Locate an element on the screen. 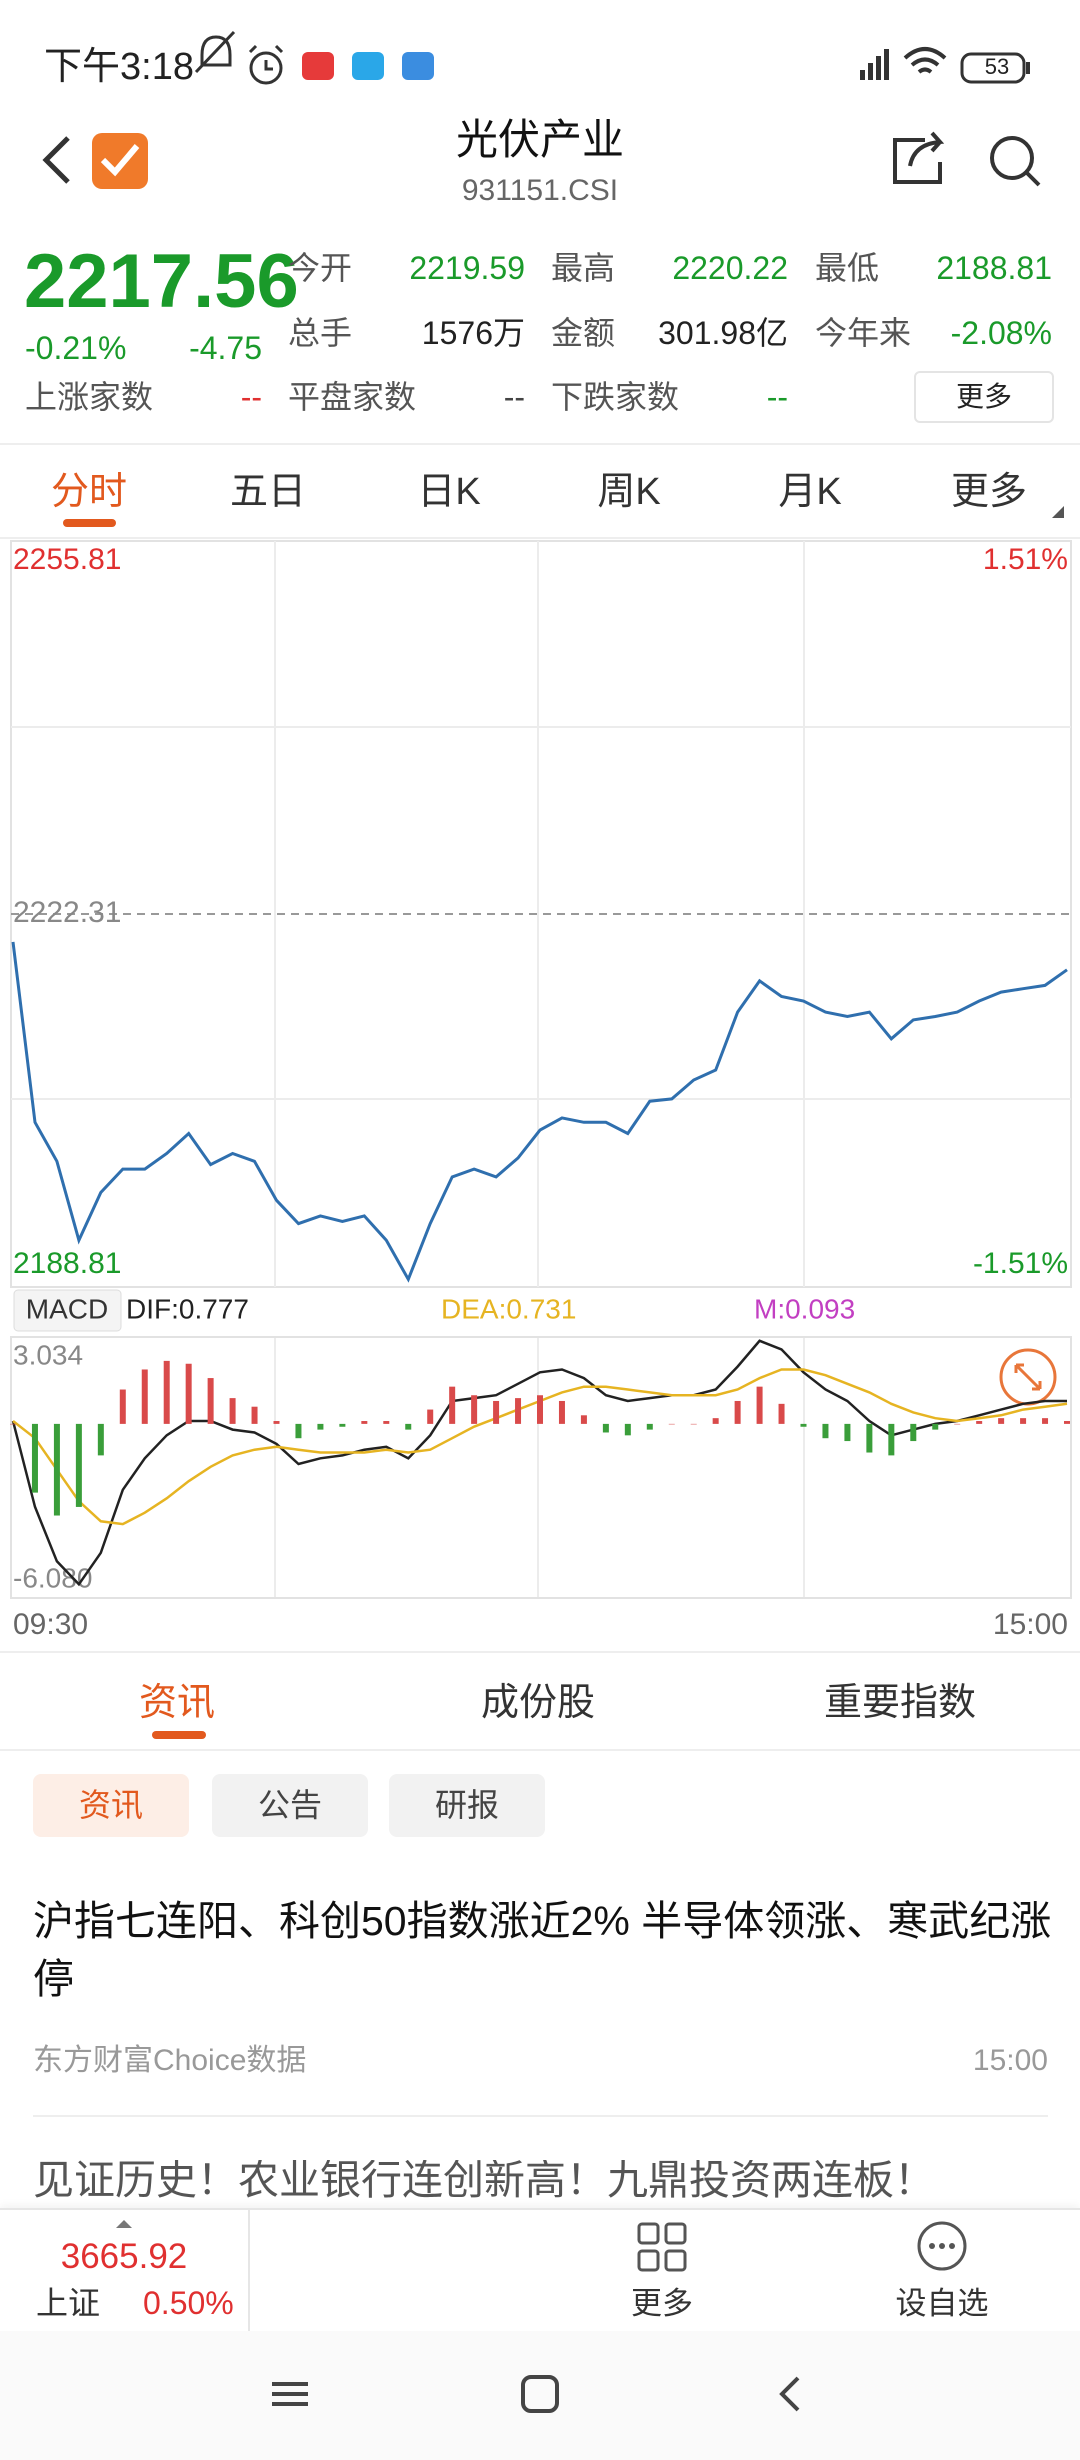 The width and height of the screenshot is (1080, 2460). x-tick-label: 09:30 is located at coordinates (50, 1624).